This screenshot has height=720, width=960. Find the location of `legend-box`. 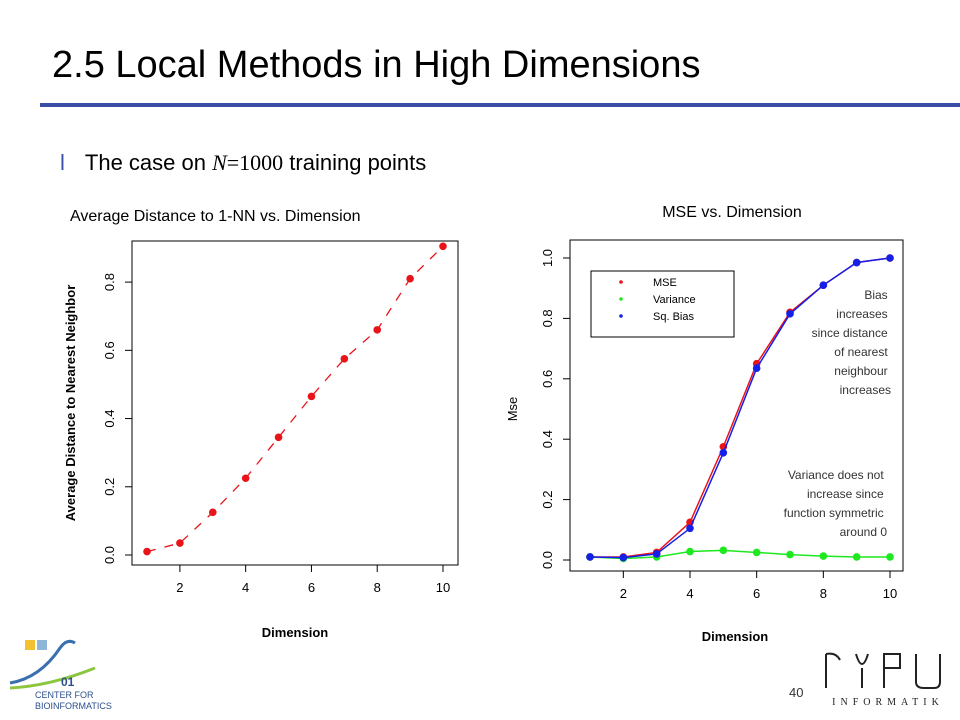

legend-box is located at coordinates (662, 304).